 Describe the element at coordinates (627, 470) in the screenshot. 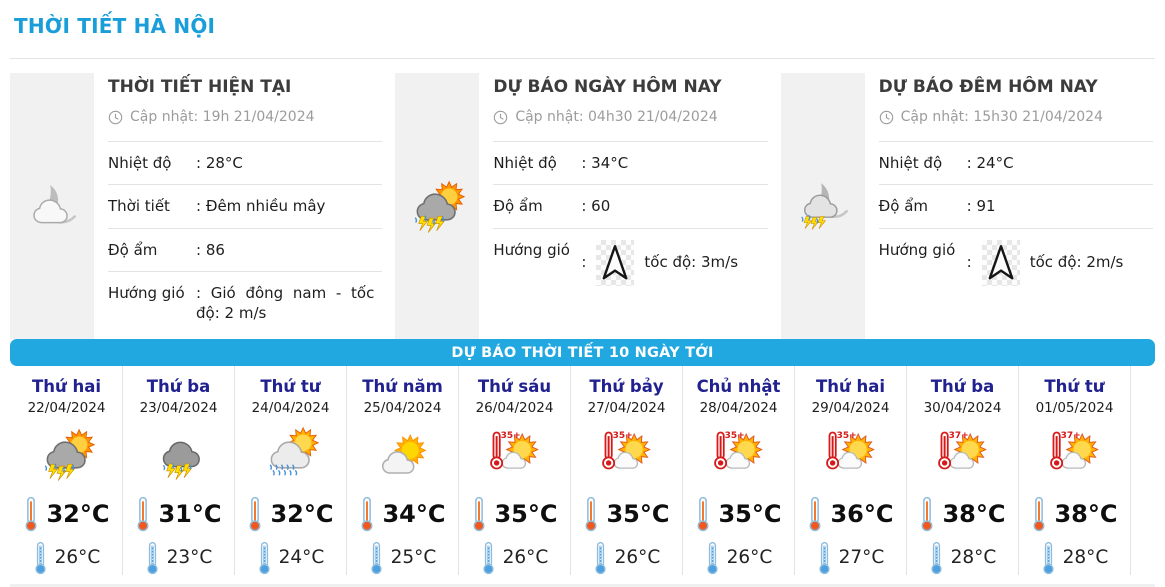

I see `forecast-day-cell: Thứ bảy 27/04/2024 35+ 35°C 26°C` at that location.